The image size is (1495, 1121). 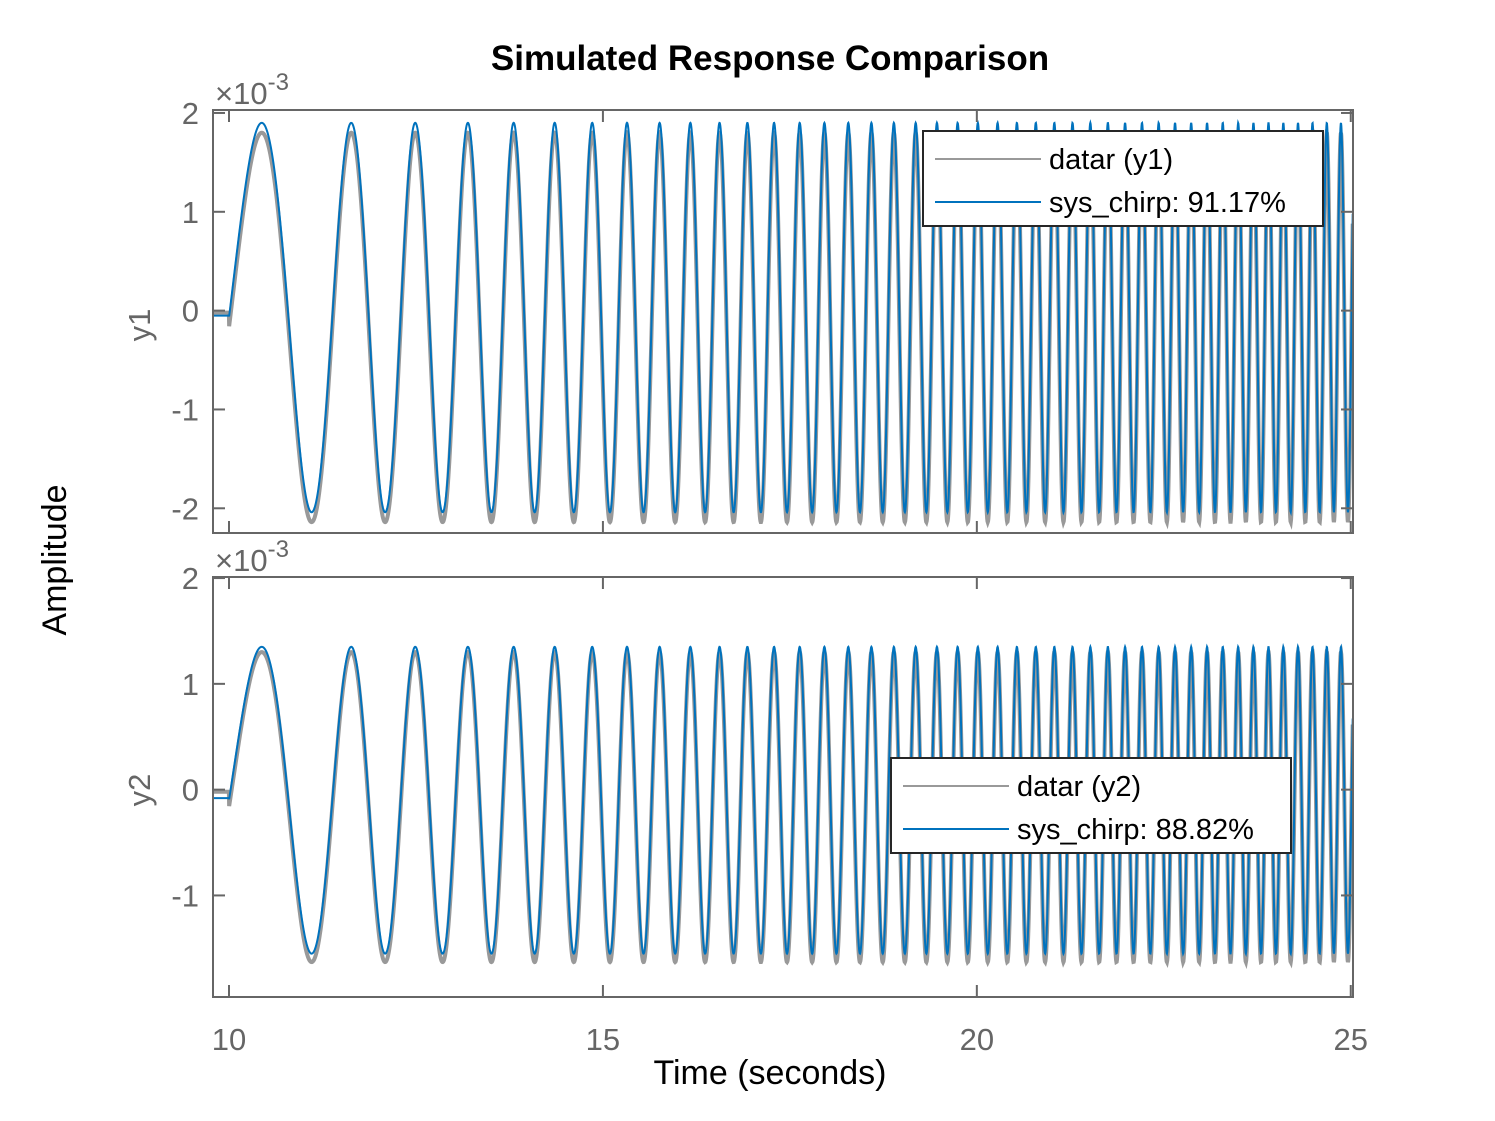 I want to click on legend: datar (y1) sys_chirp: 91.17%, so click(x=1123, y=178).